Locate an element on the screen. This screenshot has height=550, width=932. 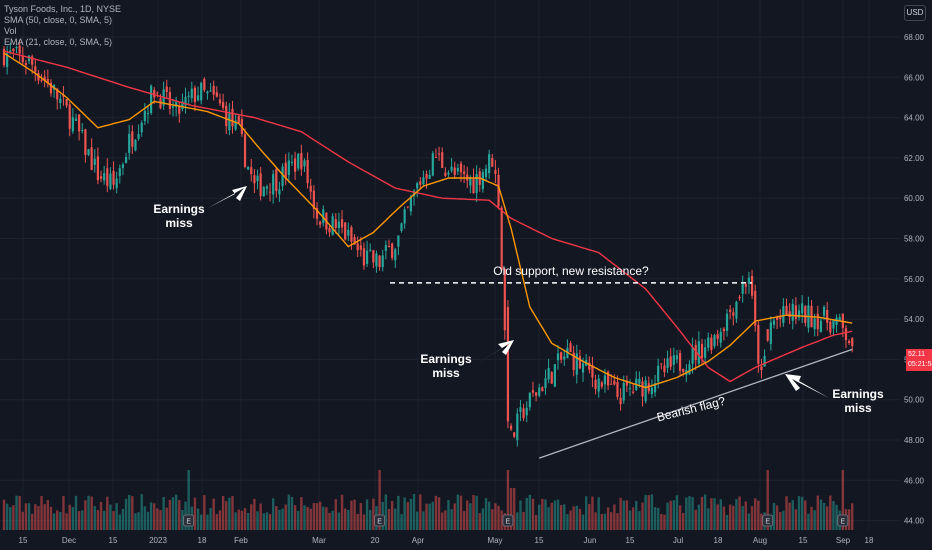
legend-ema: EMA (21, close, 0, SMA, 5) is located at coordinates (58, 42).